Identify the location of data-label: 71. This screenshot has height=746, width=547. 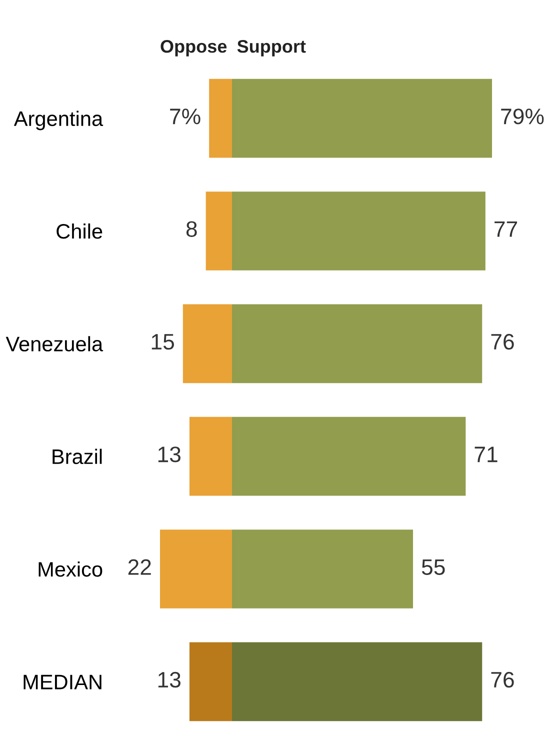
(486, 454).